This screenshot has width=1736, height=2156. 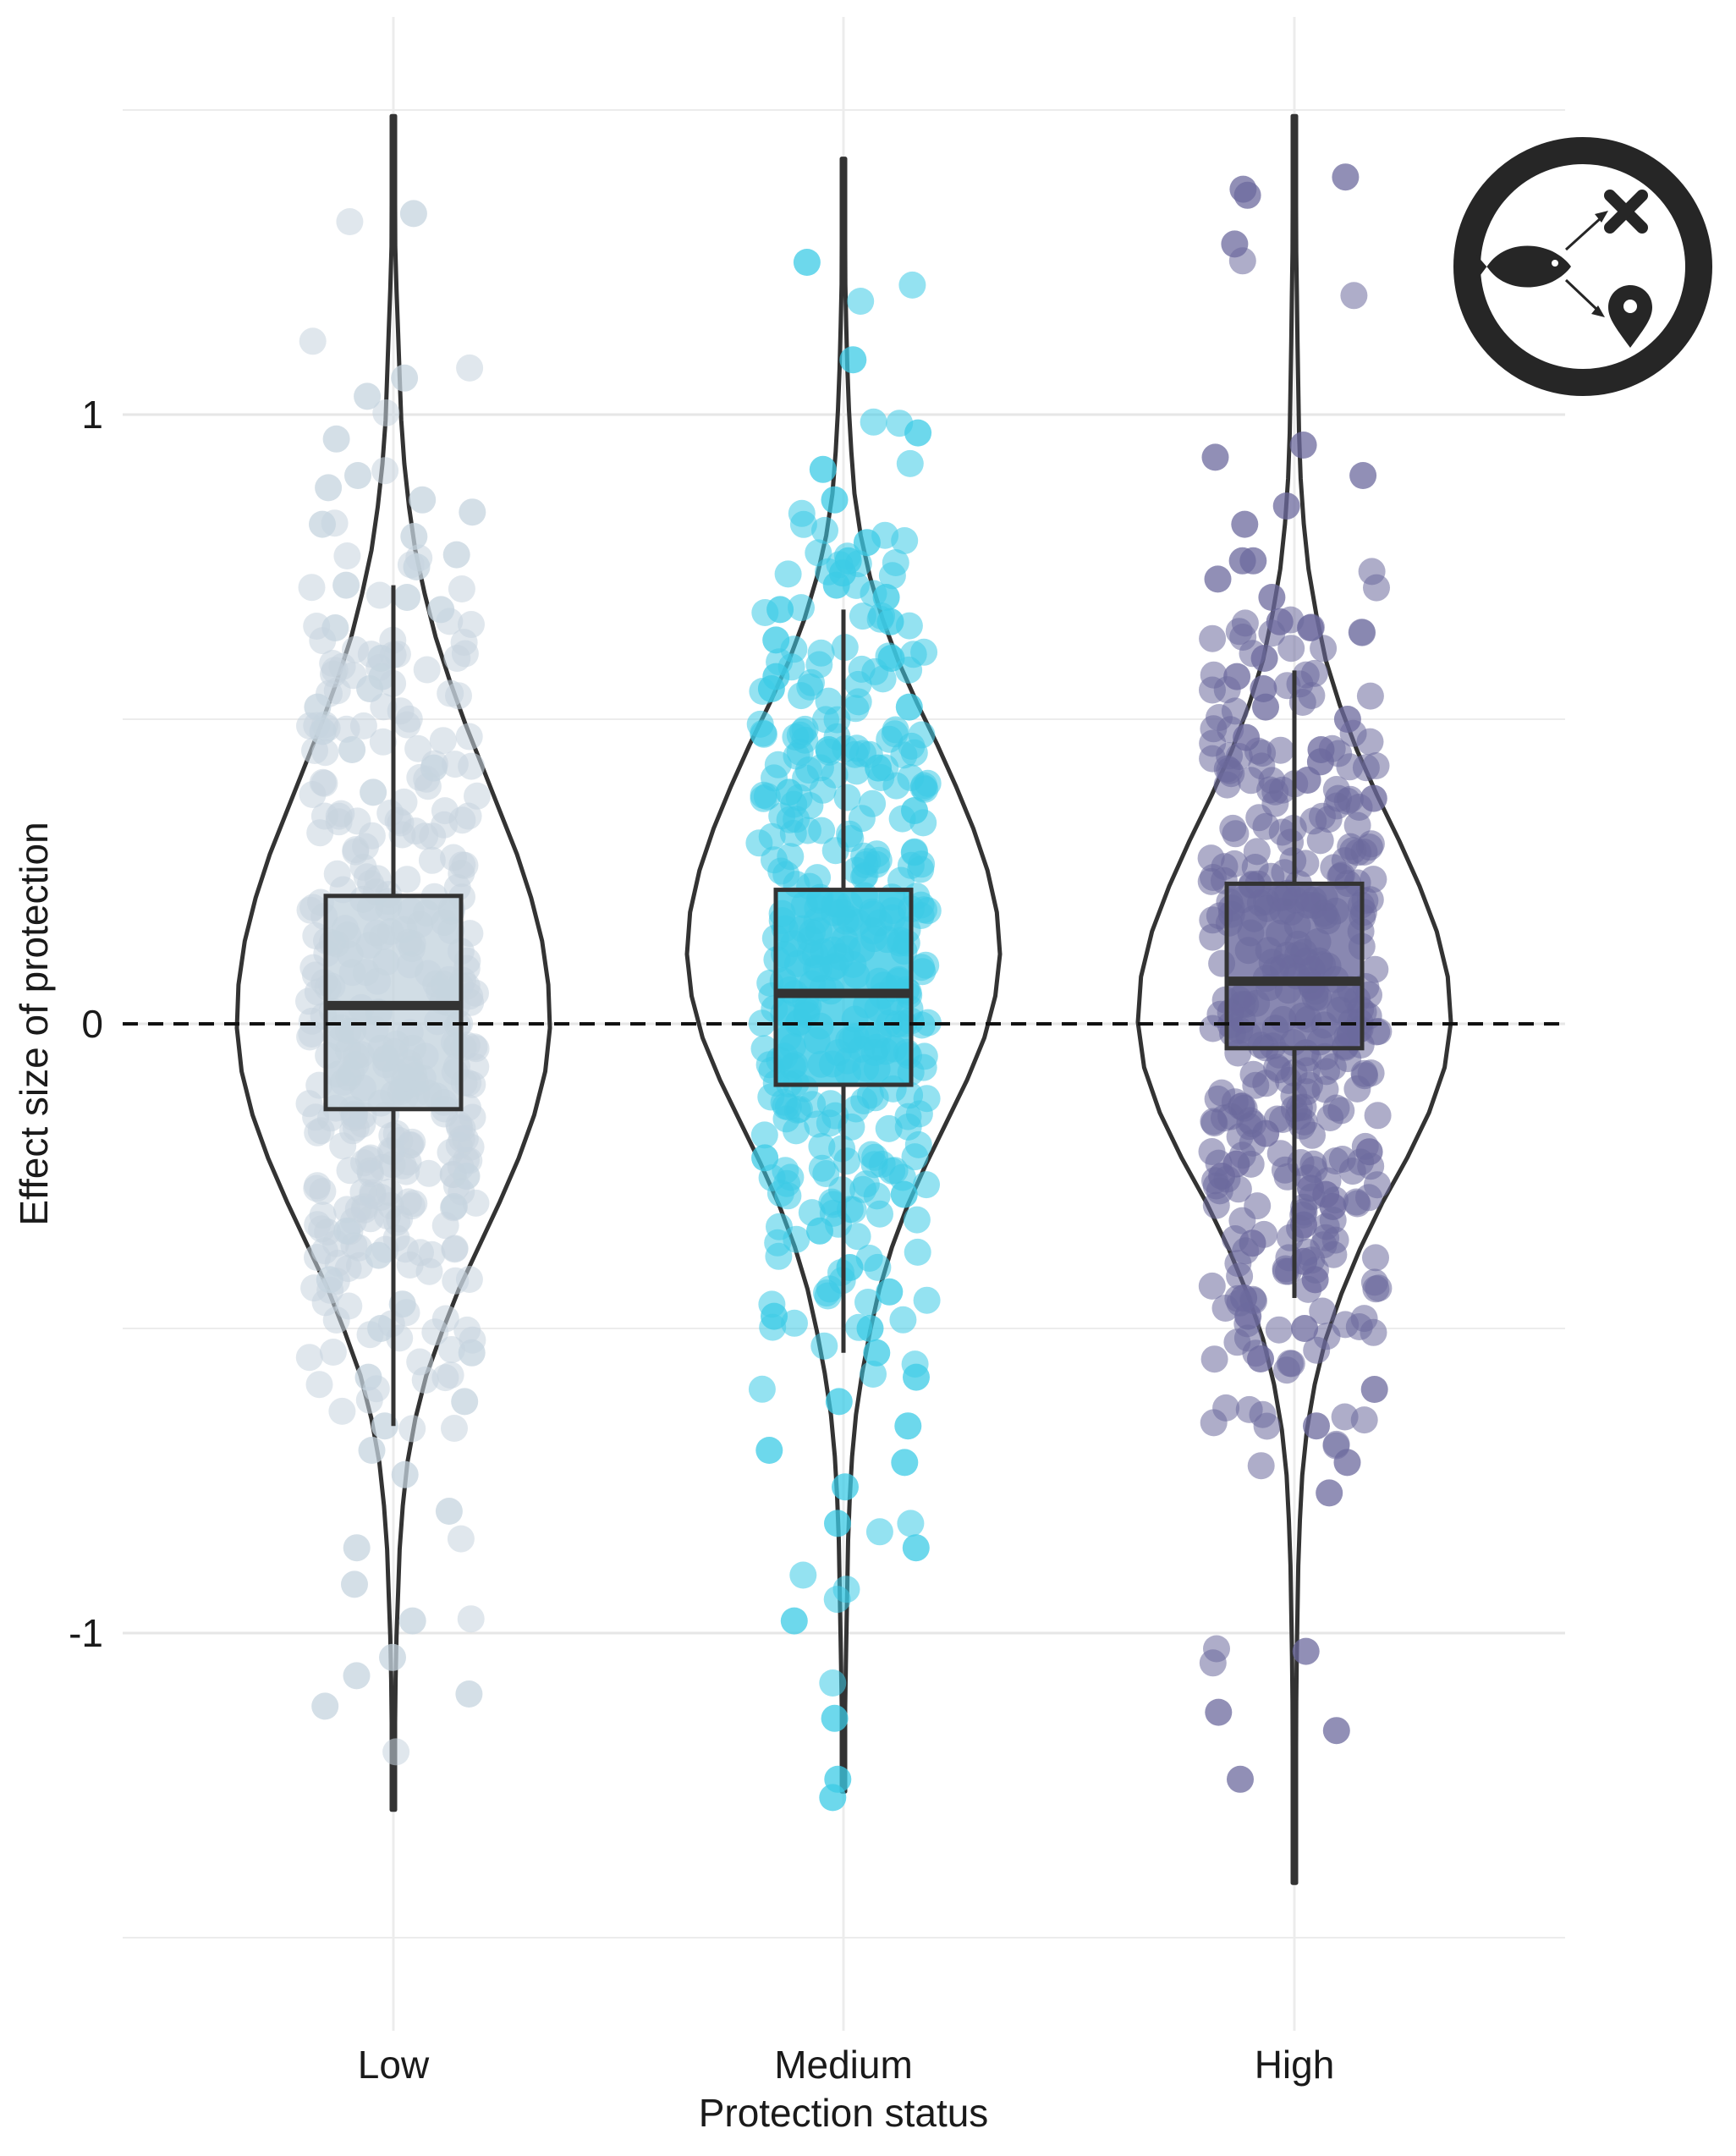 I want to click on y-tick-label: 1, so click(x=92, y=415).